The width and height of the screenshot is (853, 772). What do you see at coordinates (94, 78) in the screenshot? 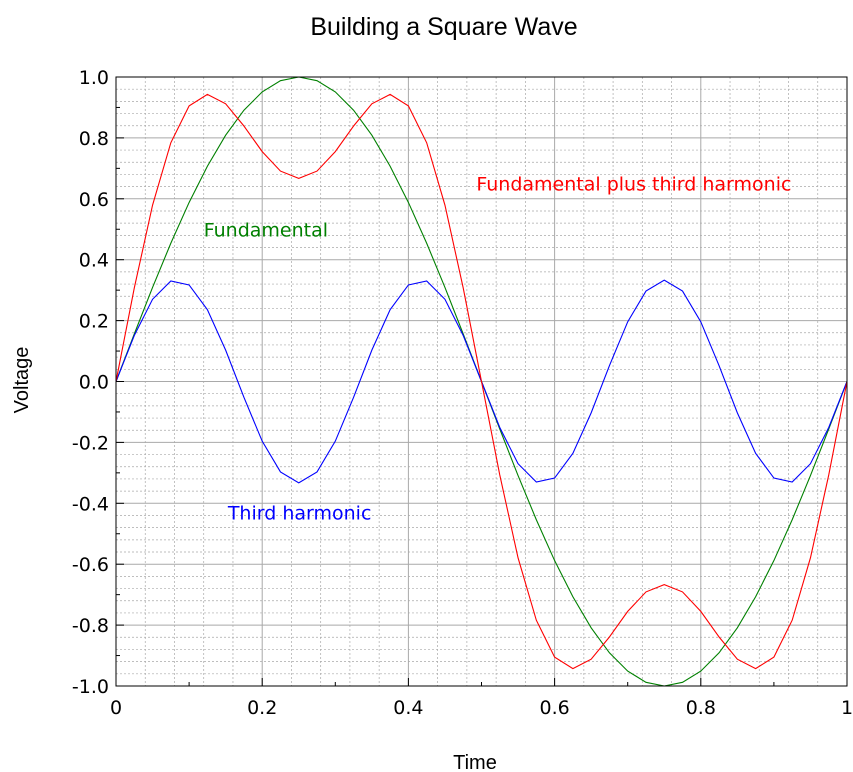
I see `y-tick-label: 1.0` at bounding box center [94, 78].